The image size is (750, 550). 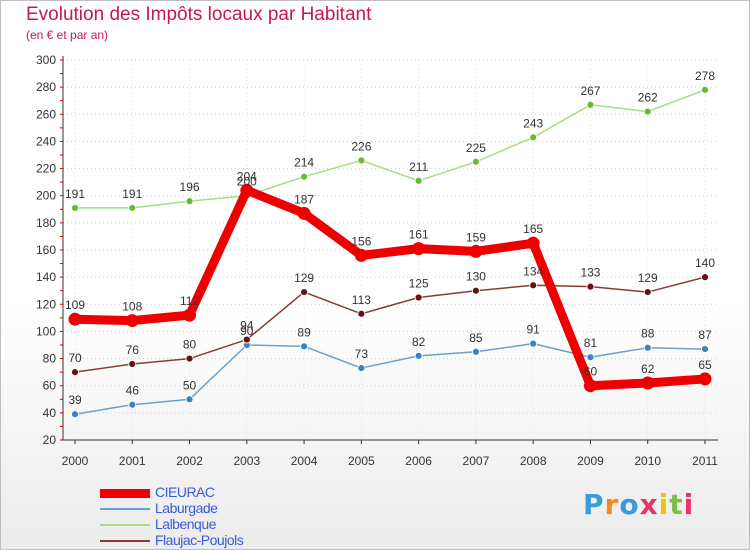 What do you see at coordinates (705, 335) in the screenshot?
I see `data-label: 87` at bounding box center [705, 335].